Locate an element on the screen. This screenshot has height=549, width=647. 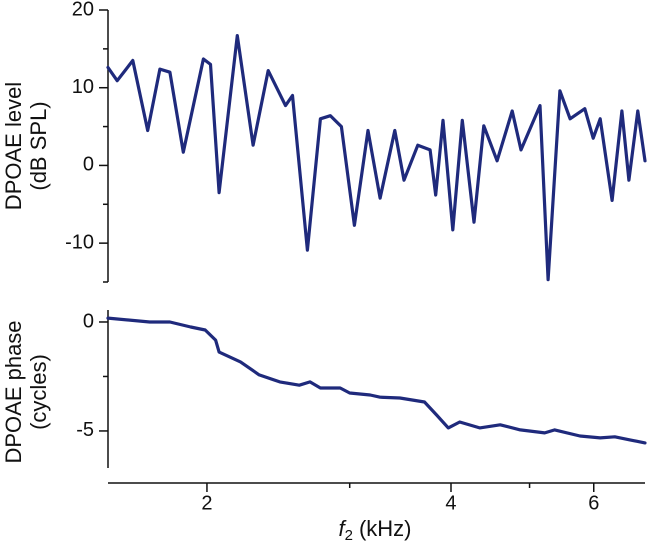
y-axis-label: (cycles) is located at coordinates (38, 392).